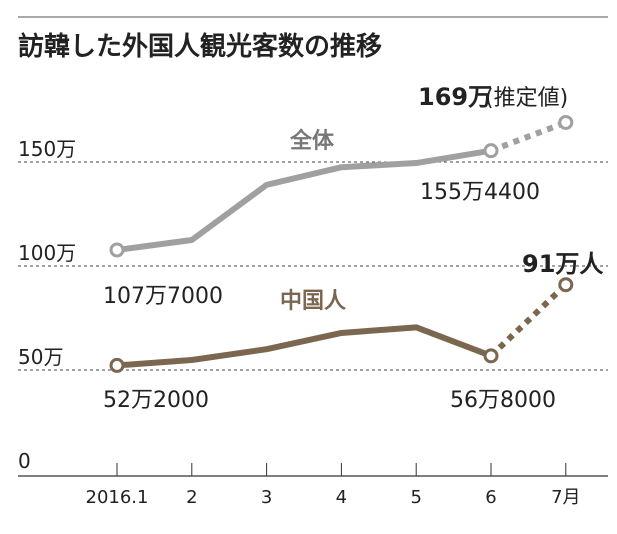 Image resolution: width=617 pixels, height=534 pixels. What do you see at coordinates (266, 497) in the screenshot?
I see `x-tick-label: 3` at bounding box center [266, 497].